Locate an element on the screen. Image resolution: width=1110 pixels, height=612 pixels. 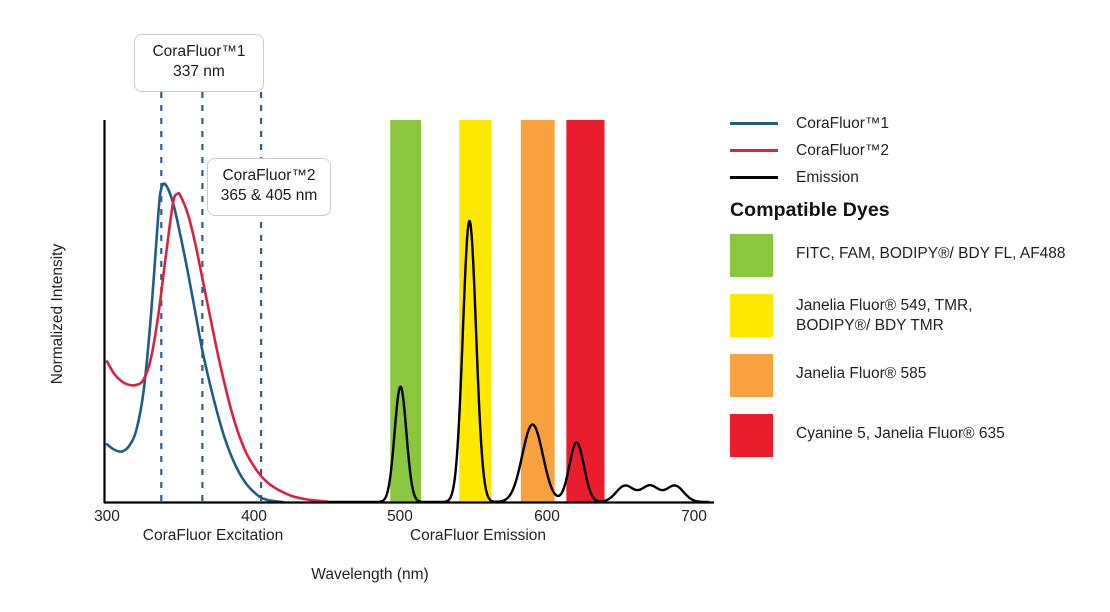
callout-corafluor1-value: 337 nm is located at coordinates (199, 71).